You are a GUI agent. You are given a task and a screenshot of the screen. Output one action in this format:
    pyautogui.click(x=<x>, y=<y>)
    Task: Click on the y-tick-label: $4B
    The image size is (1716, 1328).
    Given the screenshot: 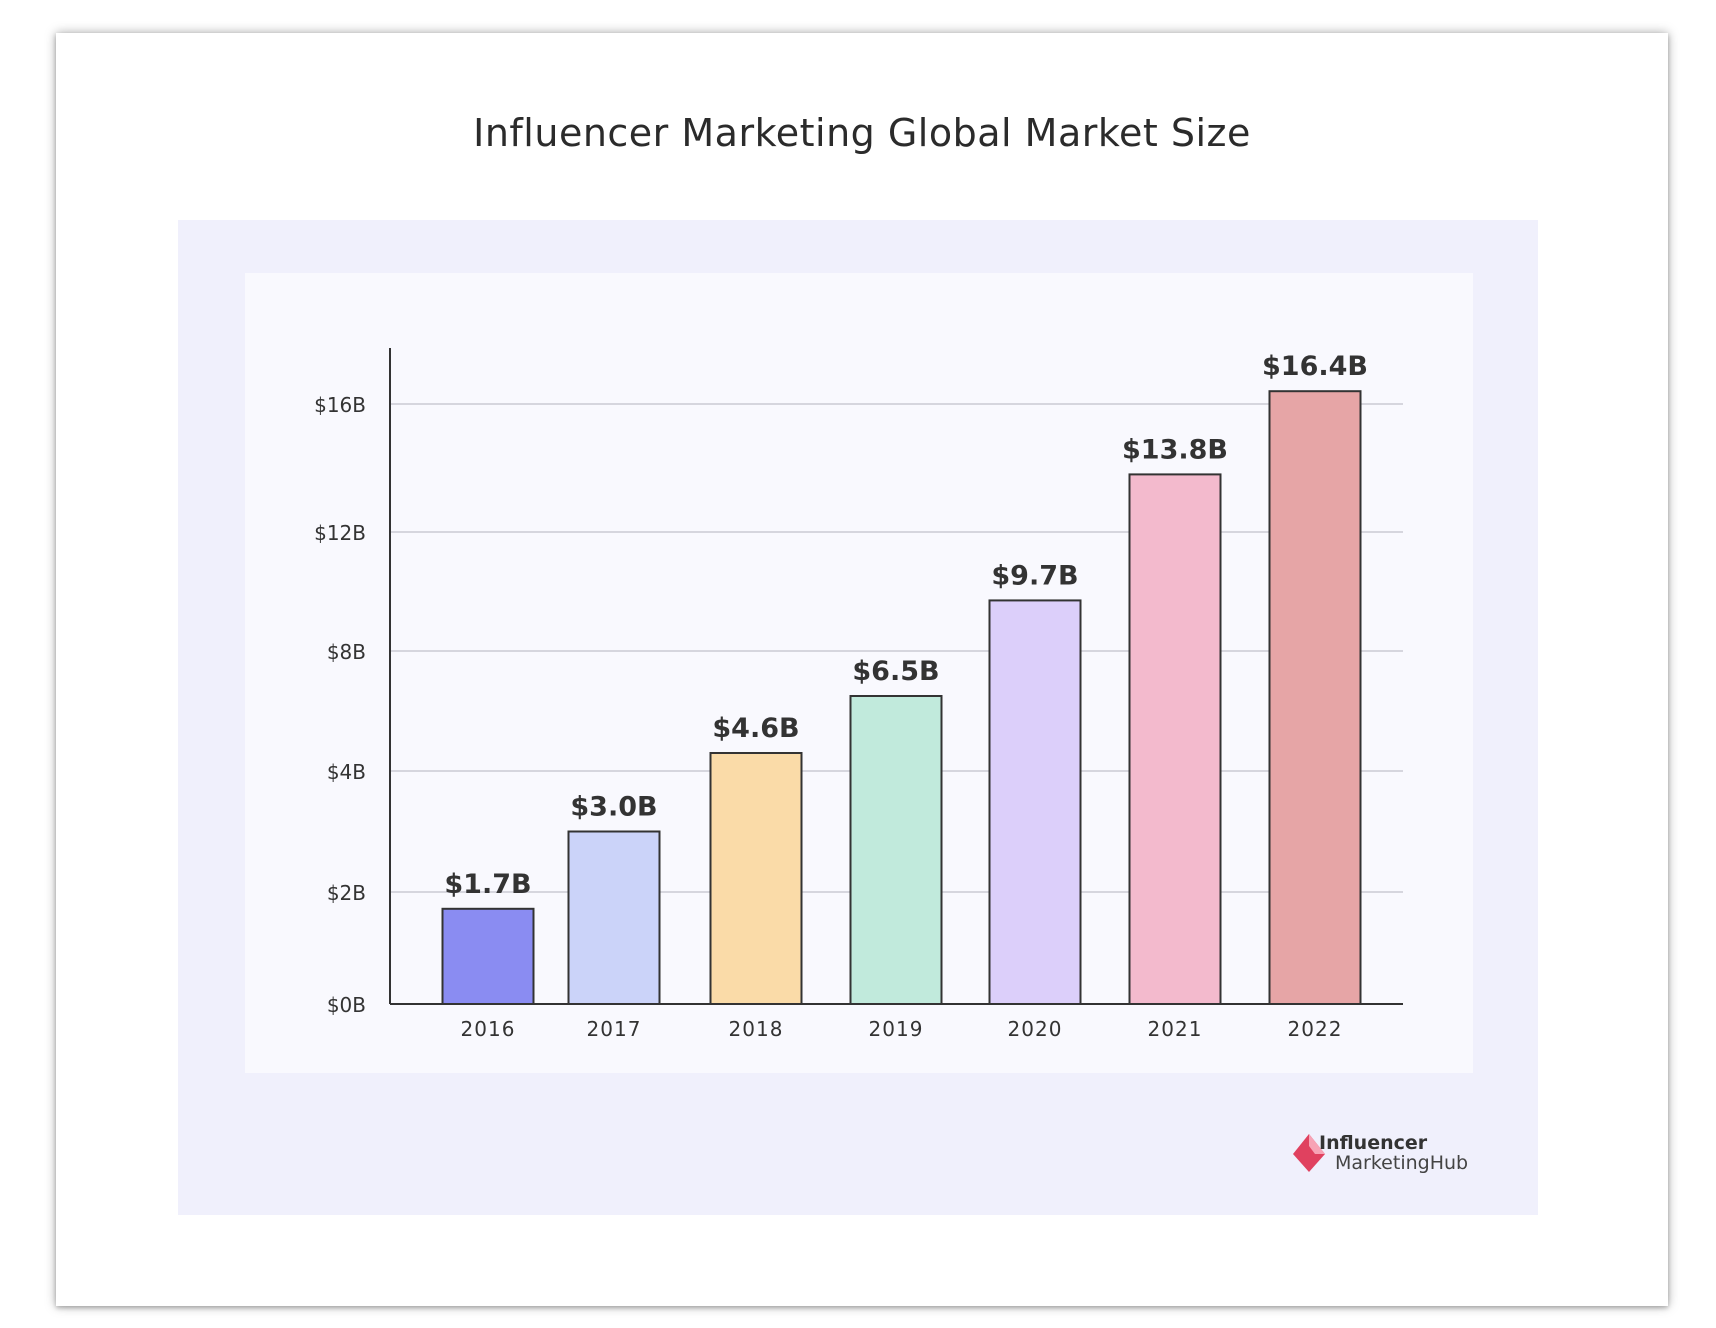 What is the action you would take?
    pyautogui.click(x=346, y=772)
    